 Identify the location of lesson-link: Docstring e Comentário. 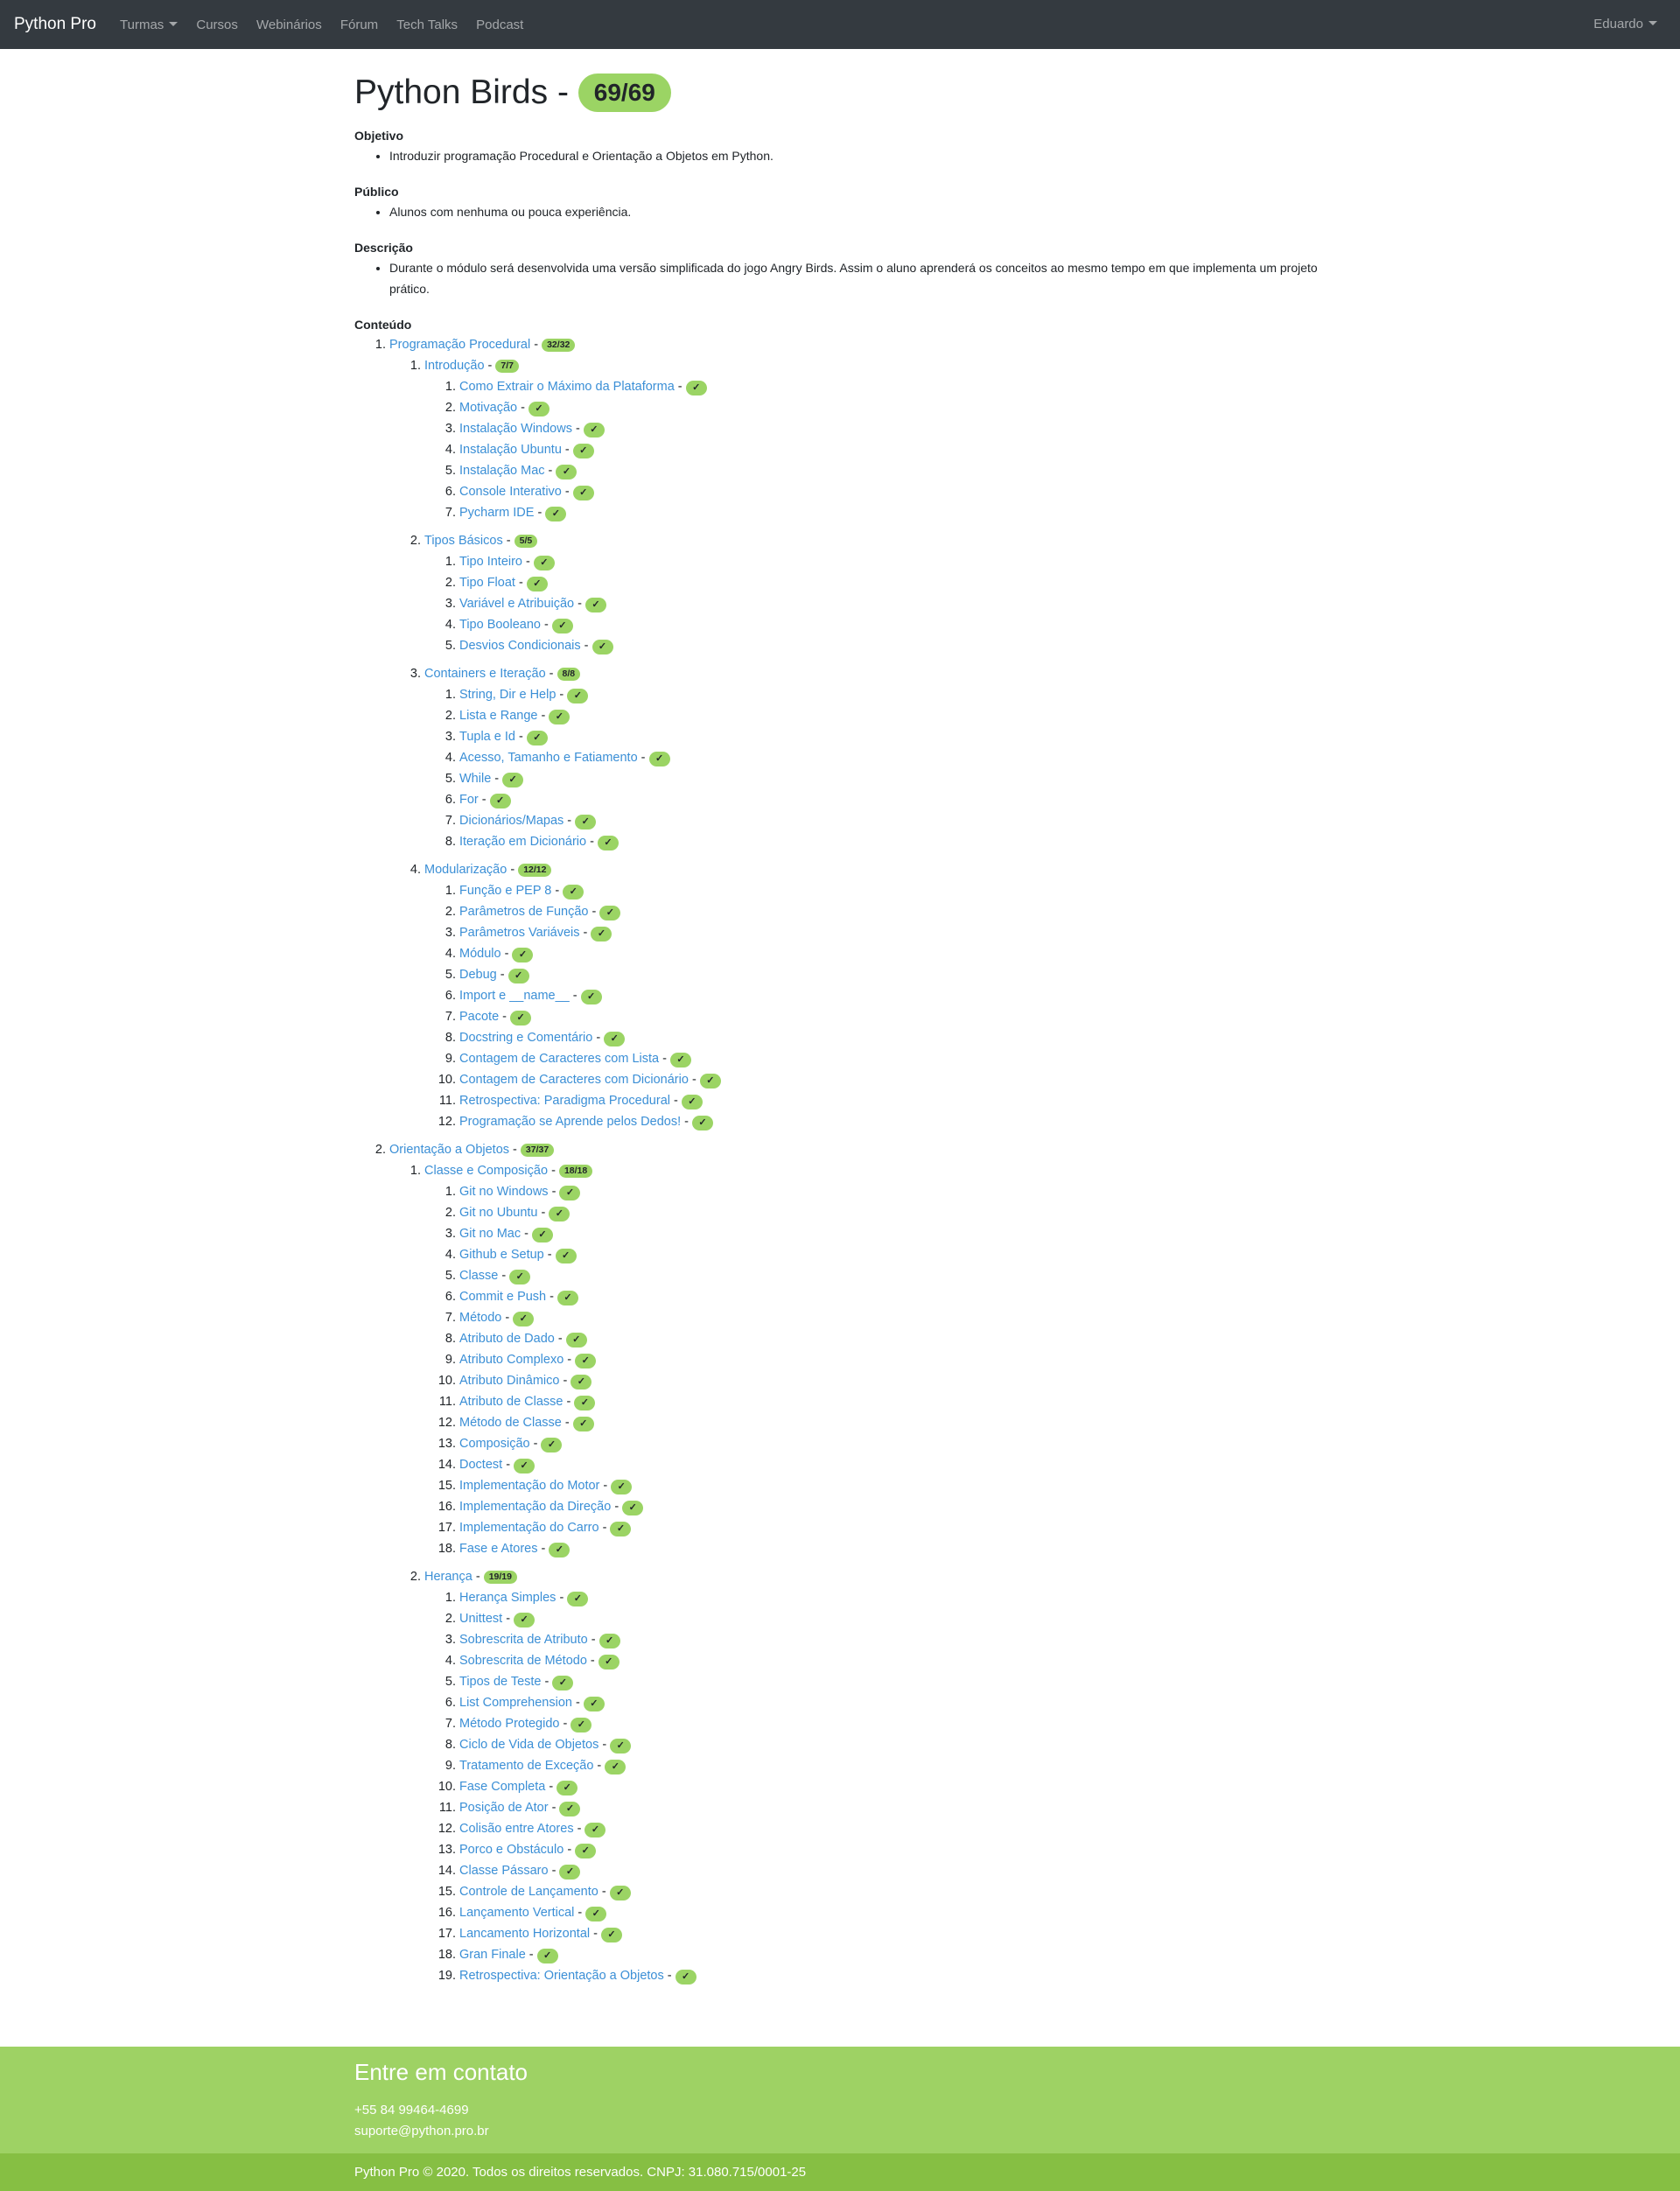
(526, 1038).